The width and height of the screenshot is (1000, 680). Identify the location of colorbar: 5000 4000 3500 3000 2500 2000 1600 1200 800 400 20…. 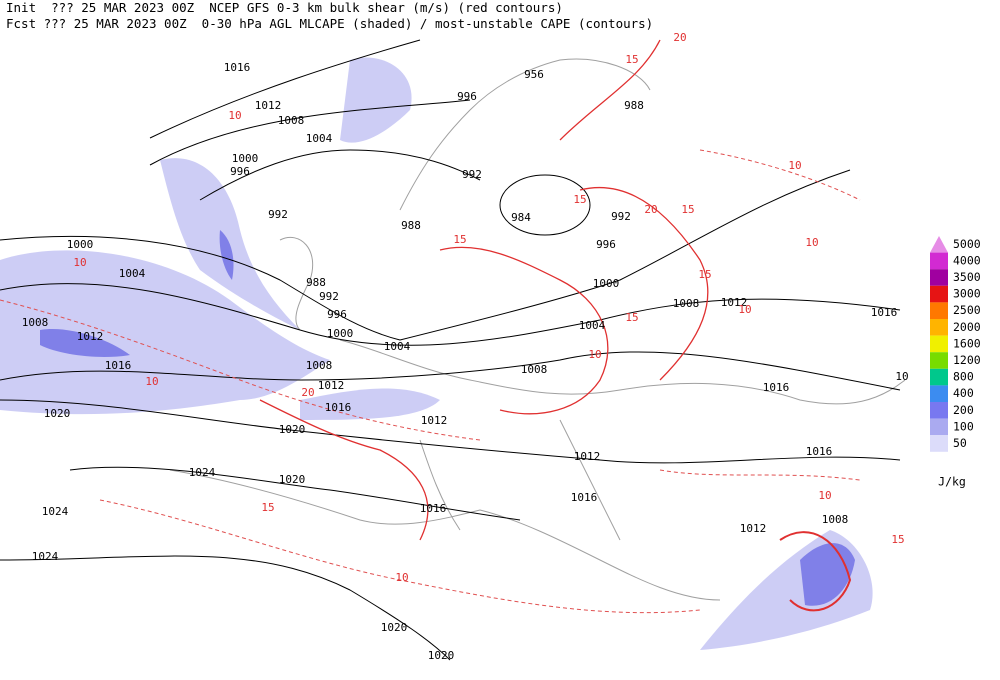
(955, 344).